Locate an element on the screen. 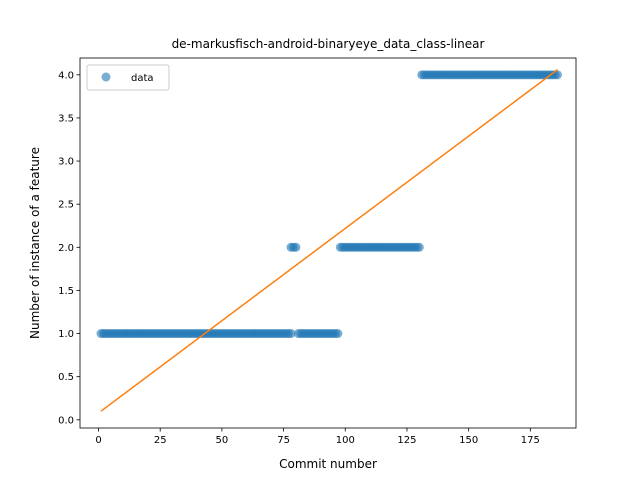  x-axis-label: Commit number is located at coordinates (328, 464).